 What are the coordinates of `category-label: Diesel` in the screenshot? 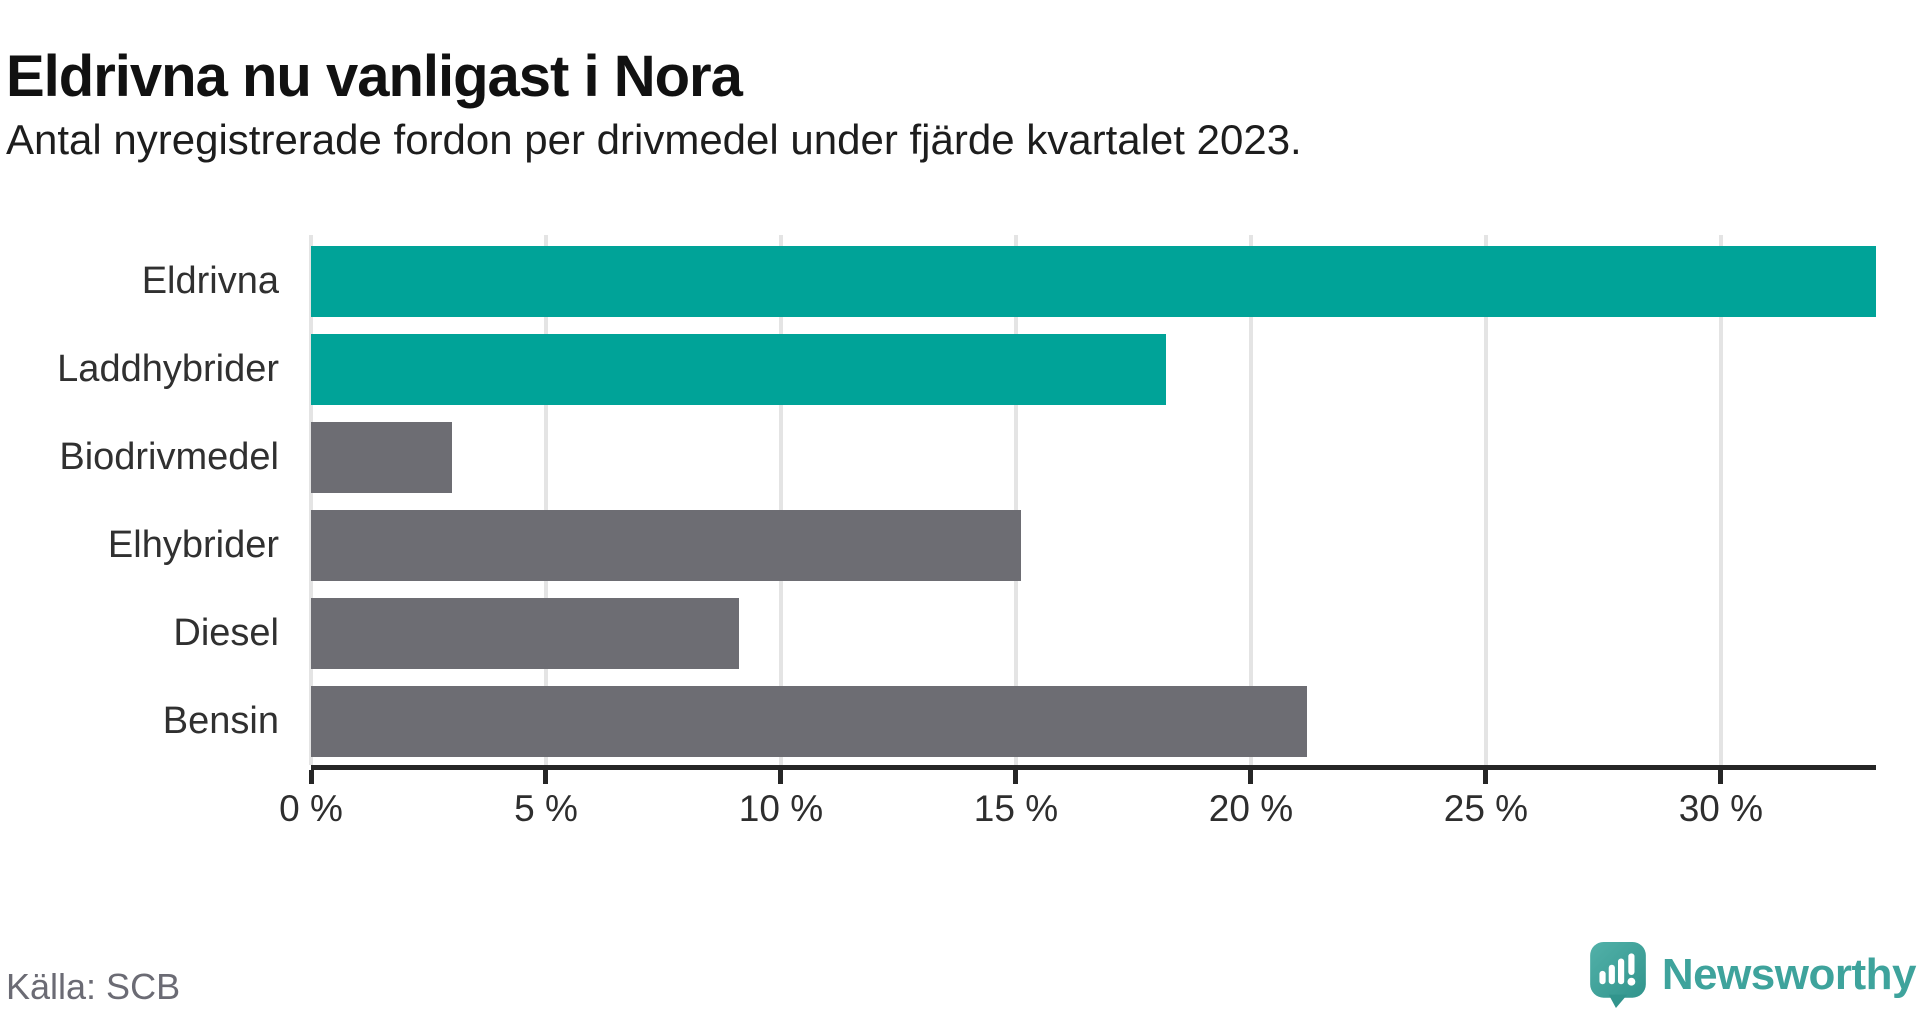 It's located at (226, 633).